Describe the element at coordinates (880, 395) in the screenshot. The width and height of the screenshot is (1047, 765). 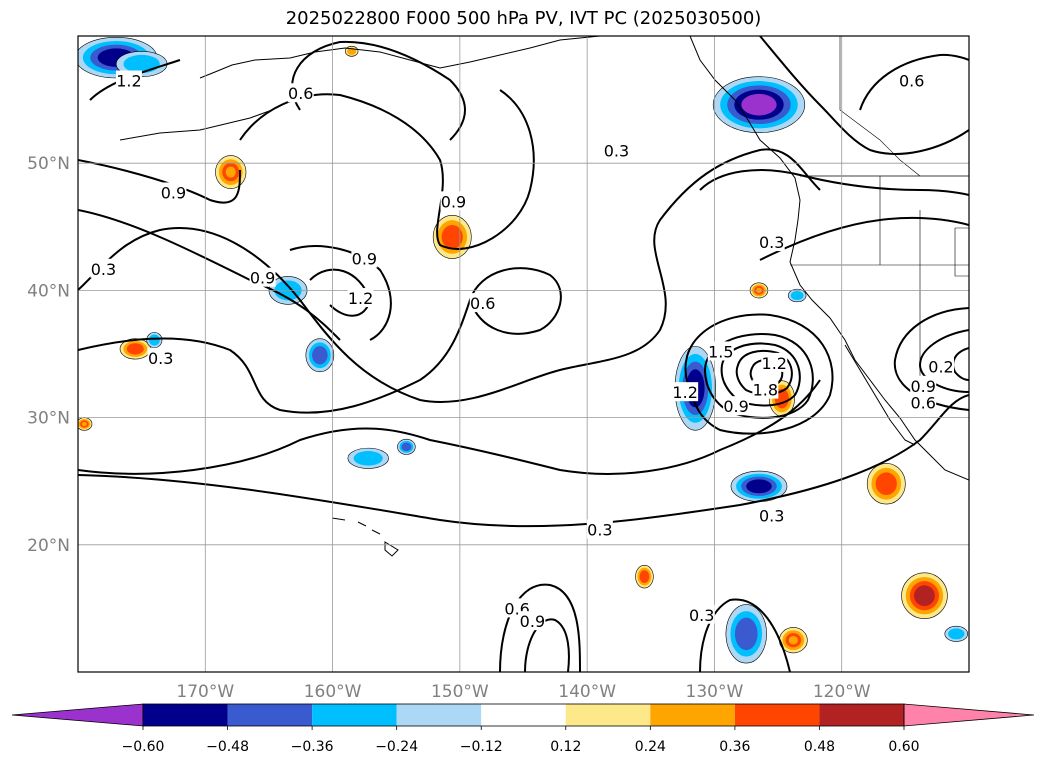
I see `baja-california` at that location.